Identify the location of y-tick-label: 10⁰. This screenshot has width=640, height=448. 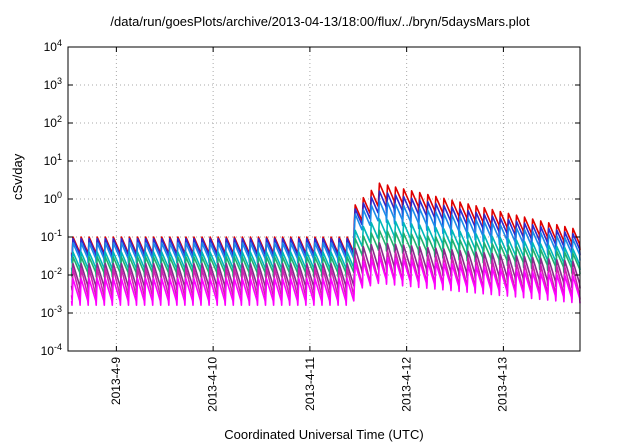
(52, 198).